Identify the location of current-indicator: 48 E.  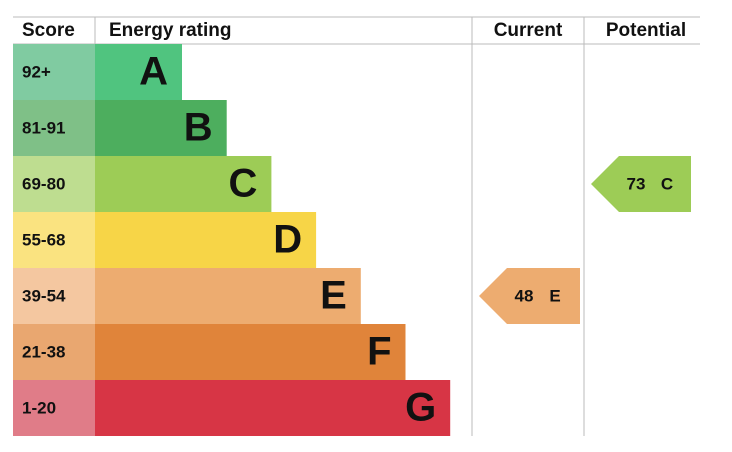
(529, 296).